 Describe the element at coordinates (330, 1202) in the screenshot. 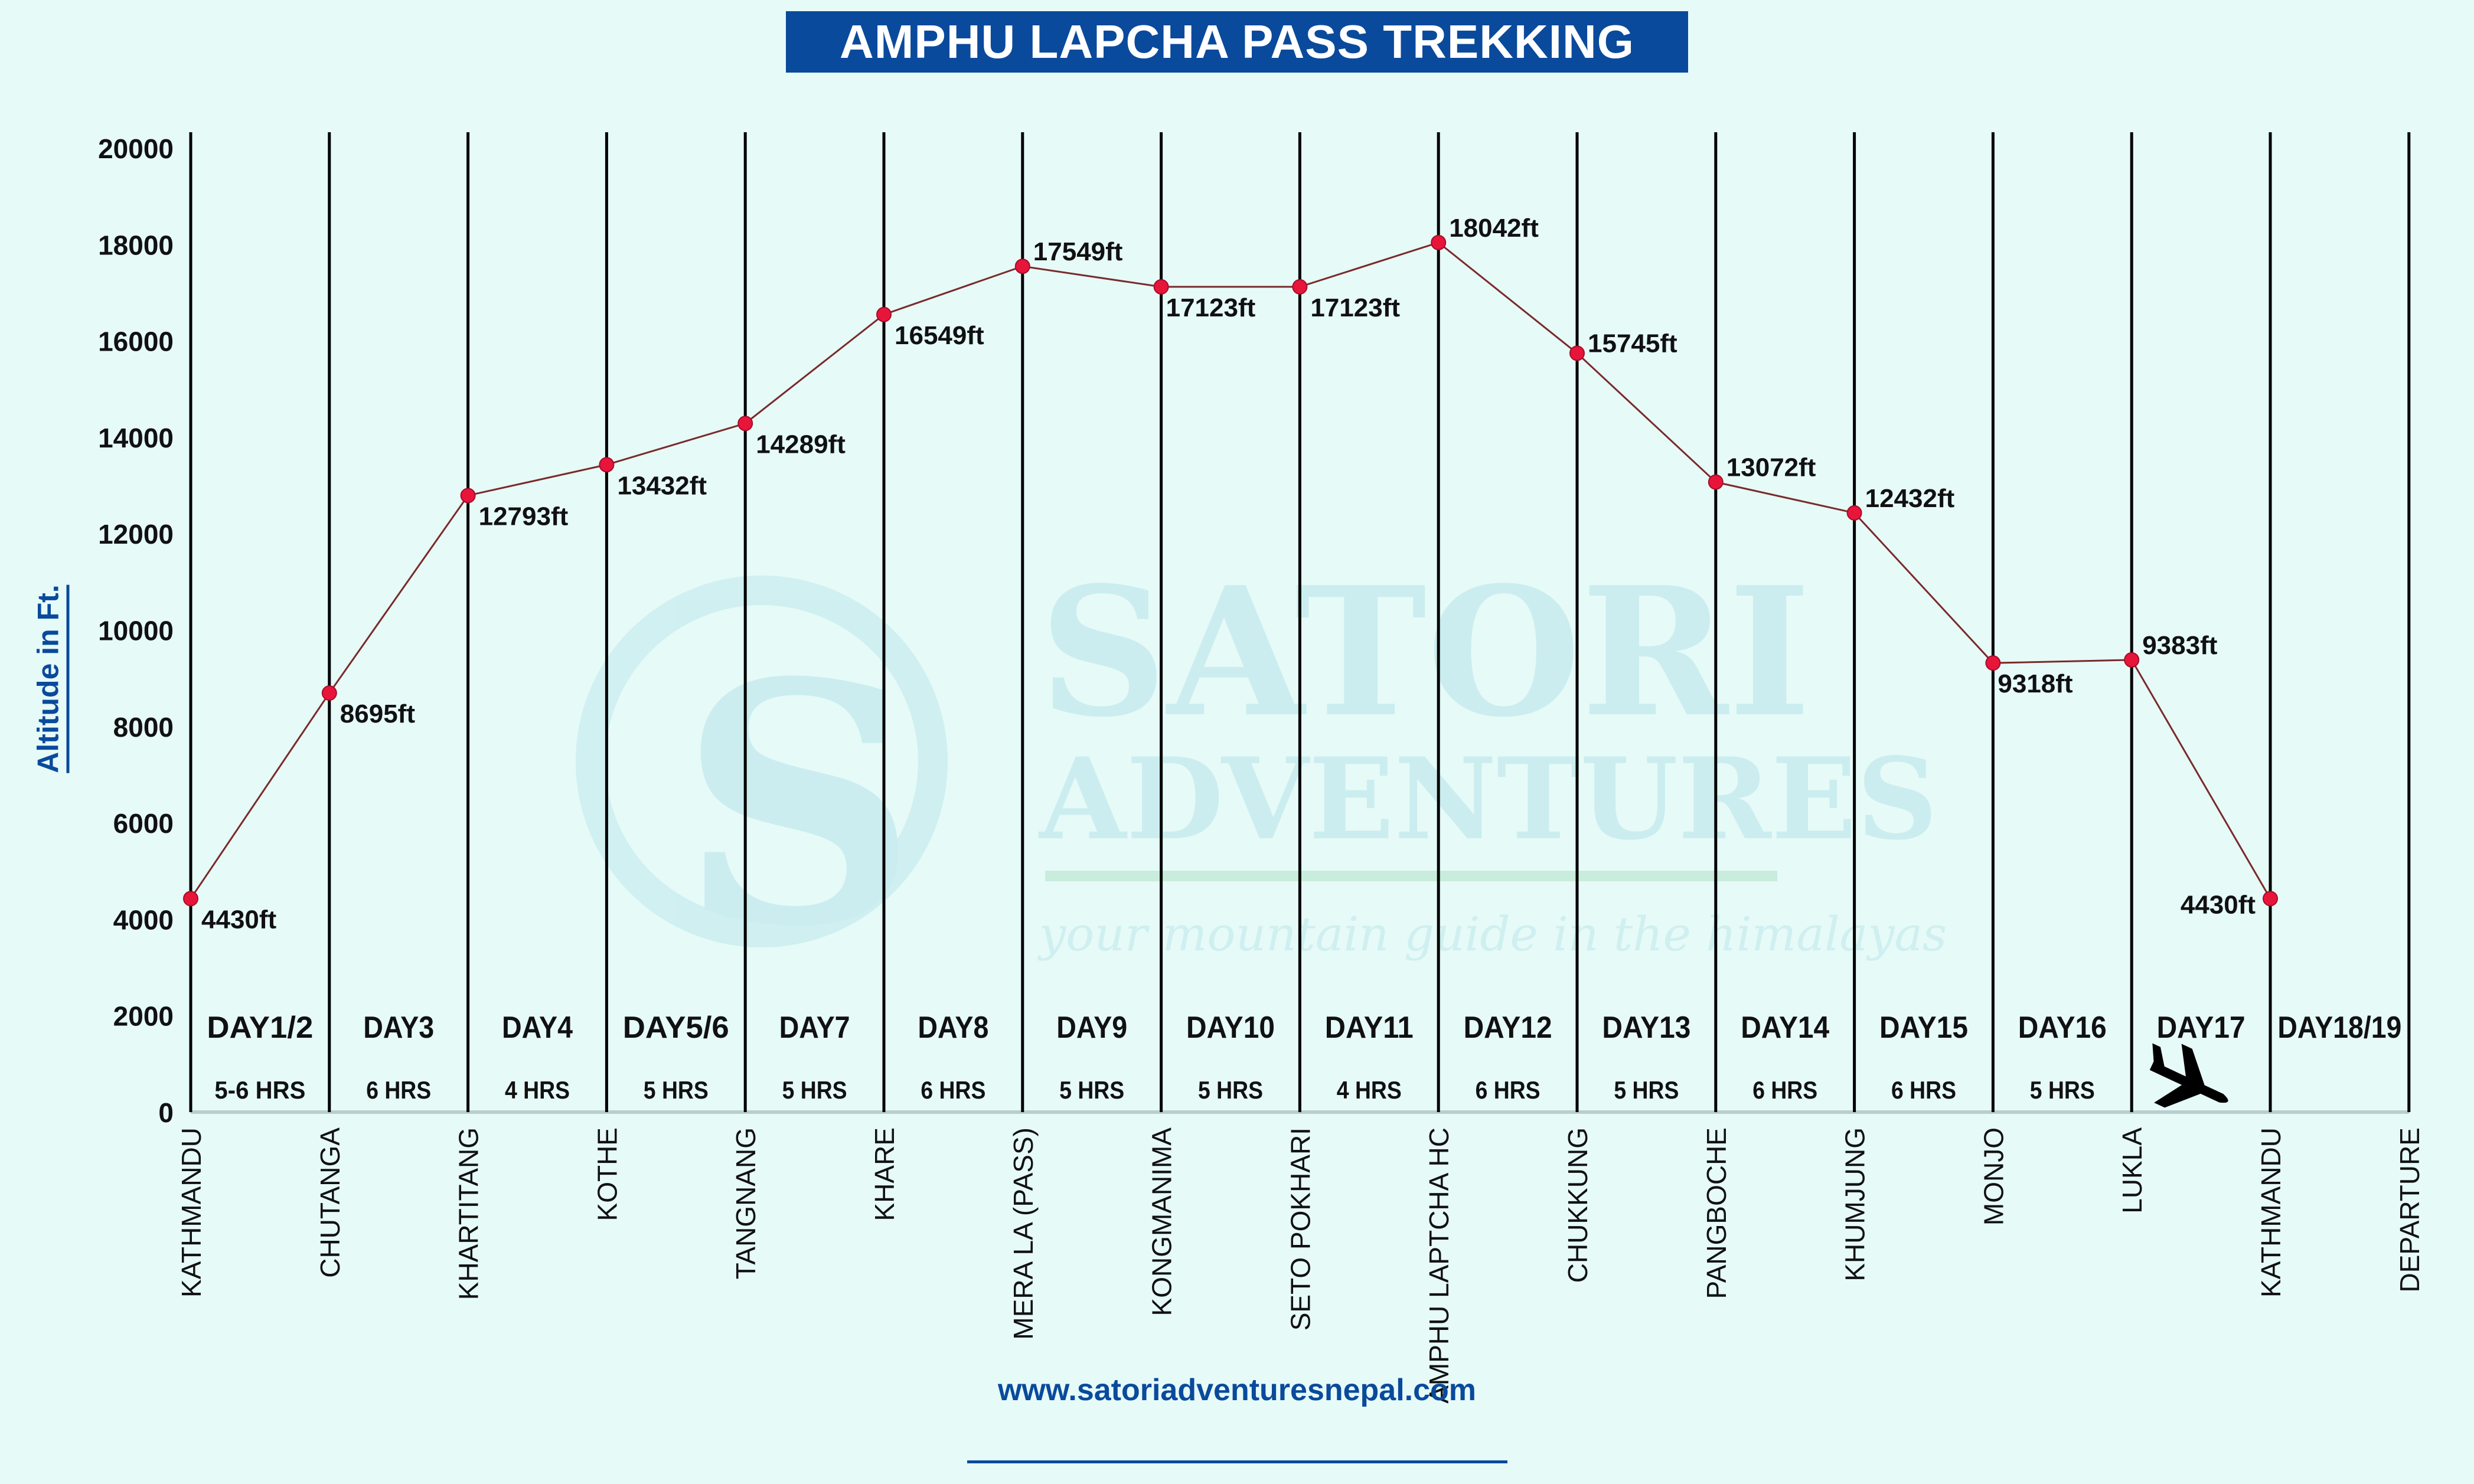

I see `location-label: CHUTANGA` at that location.